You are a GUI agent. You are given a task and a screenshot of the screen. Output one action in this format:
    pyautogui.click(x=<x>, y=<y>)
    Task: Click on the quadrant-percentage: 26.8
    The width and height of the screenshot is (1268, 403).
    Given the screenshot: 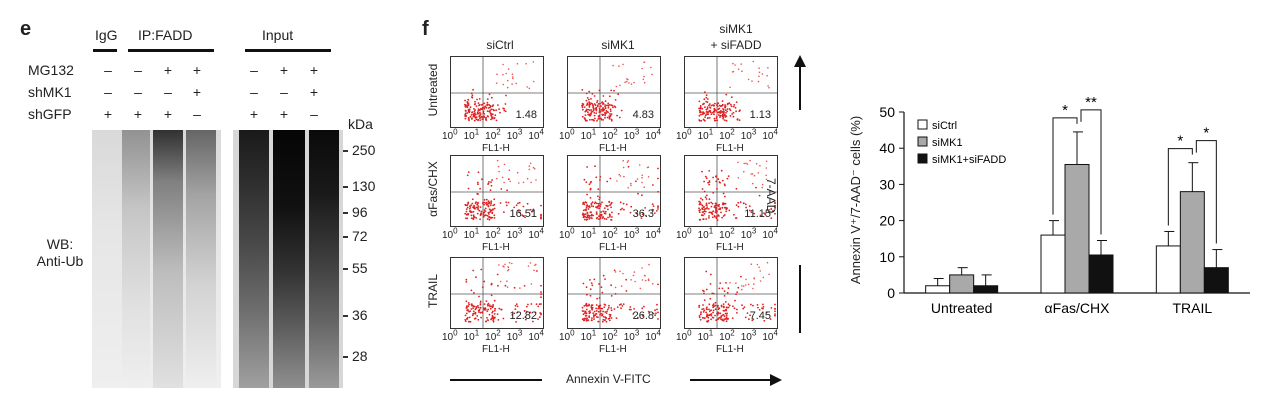 What is the action you would take?
    pyautogui.click(x=643, y=316)
    